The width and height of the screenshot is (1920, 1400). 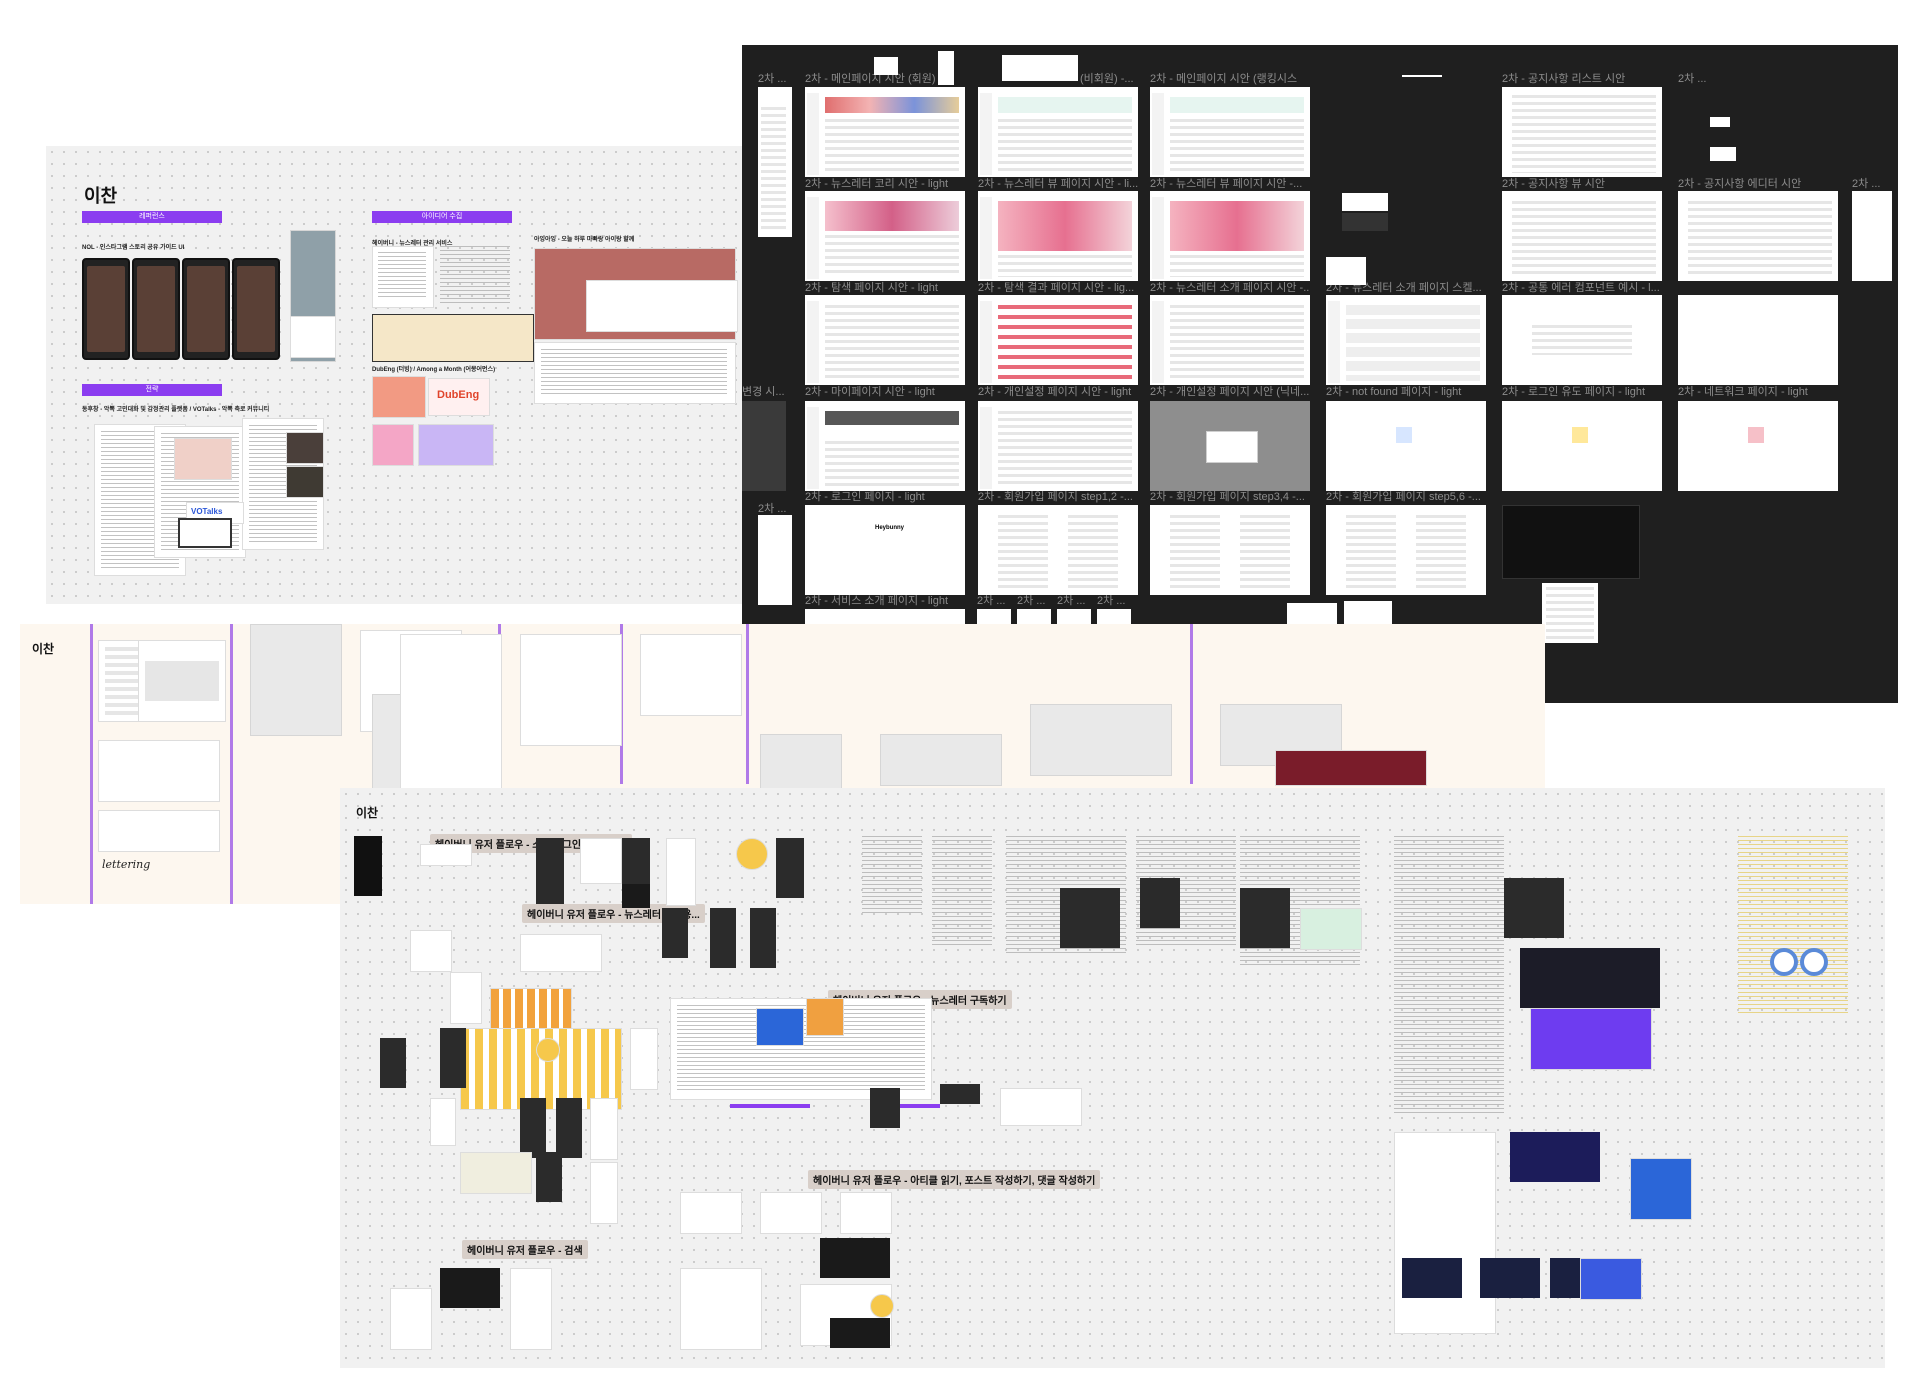 I want to click on votalks-dialog, so click(x=205, y=533).